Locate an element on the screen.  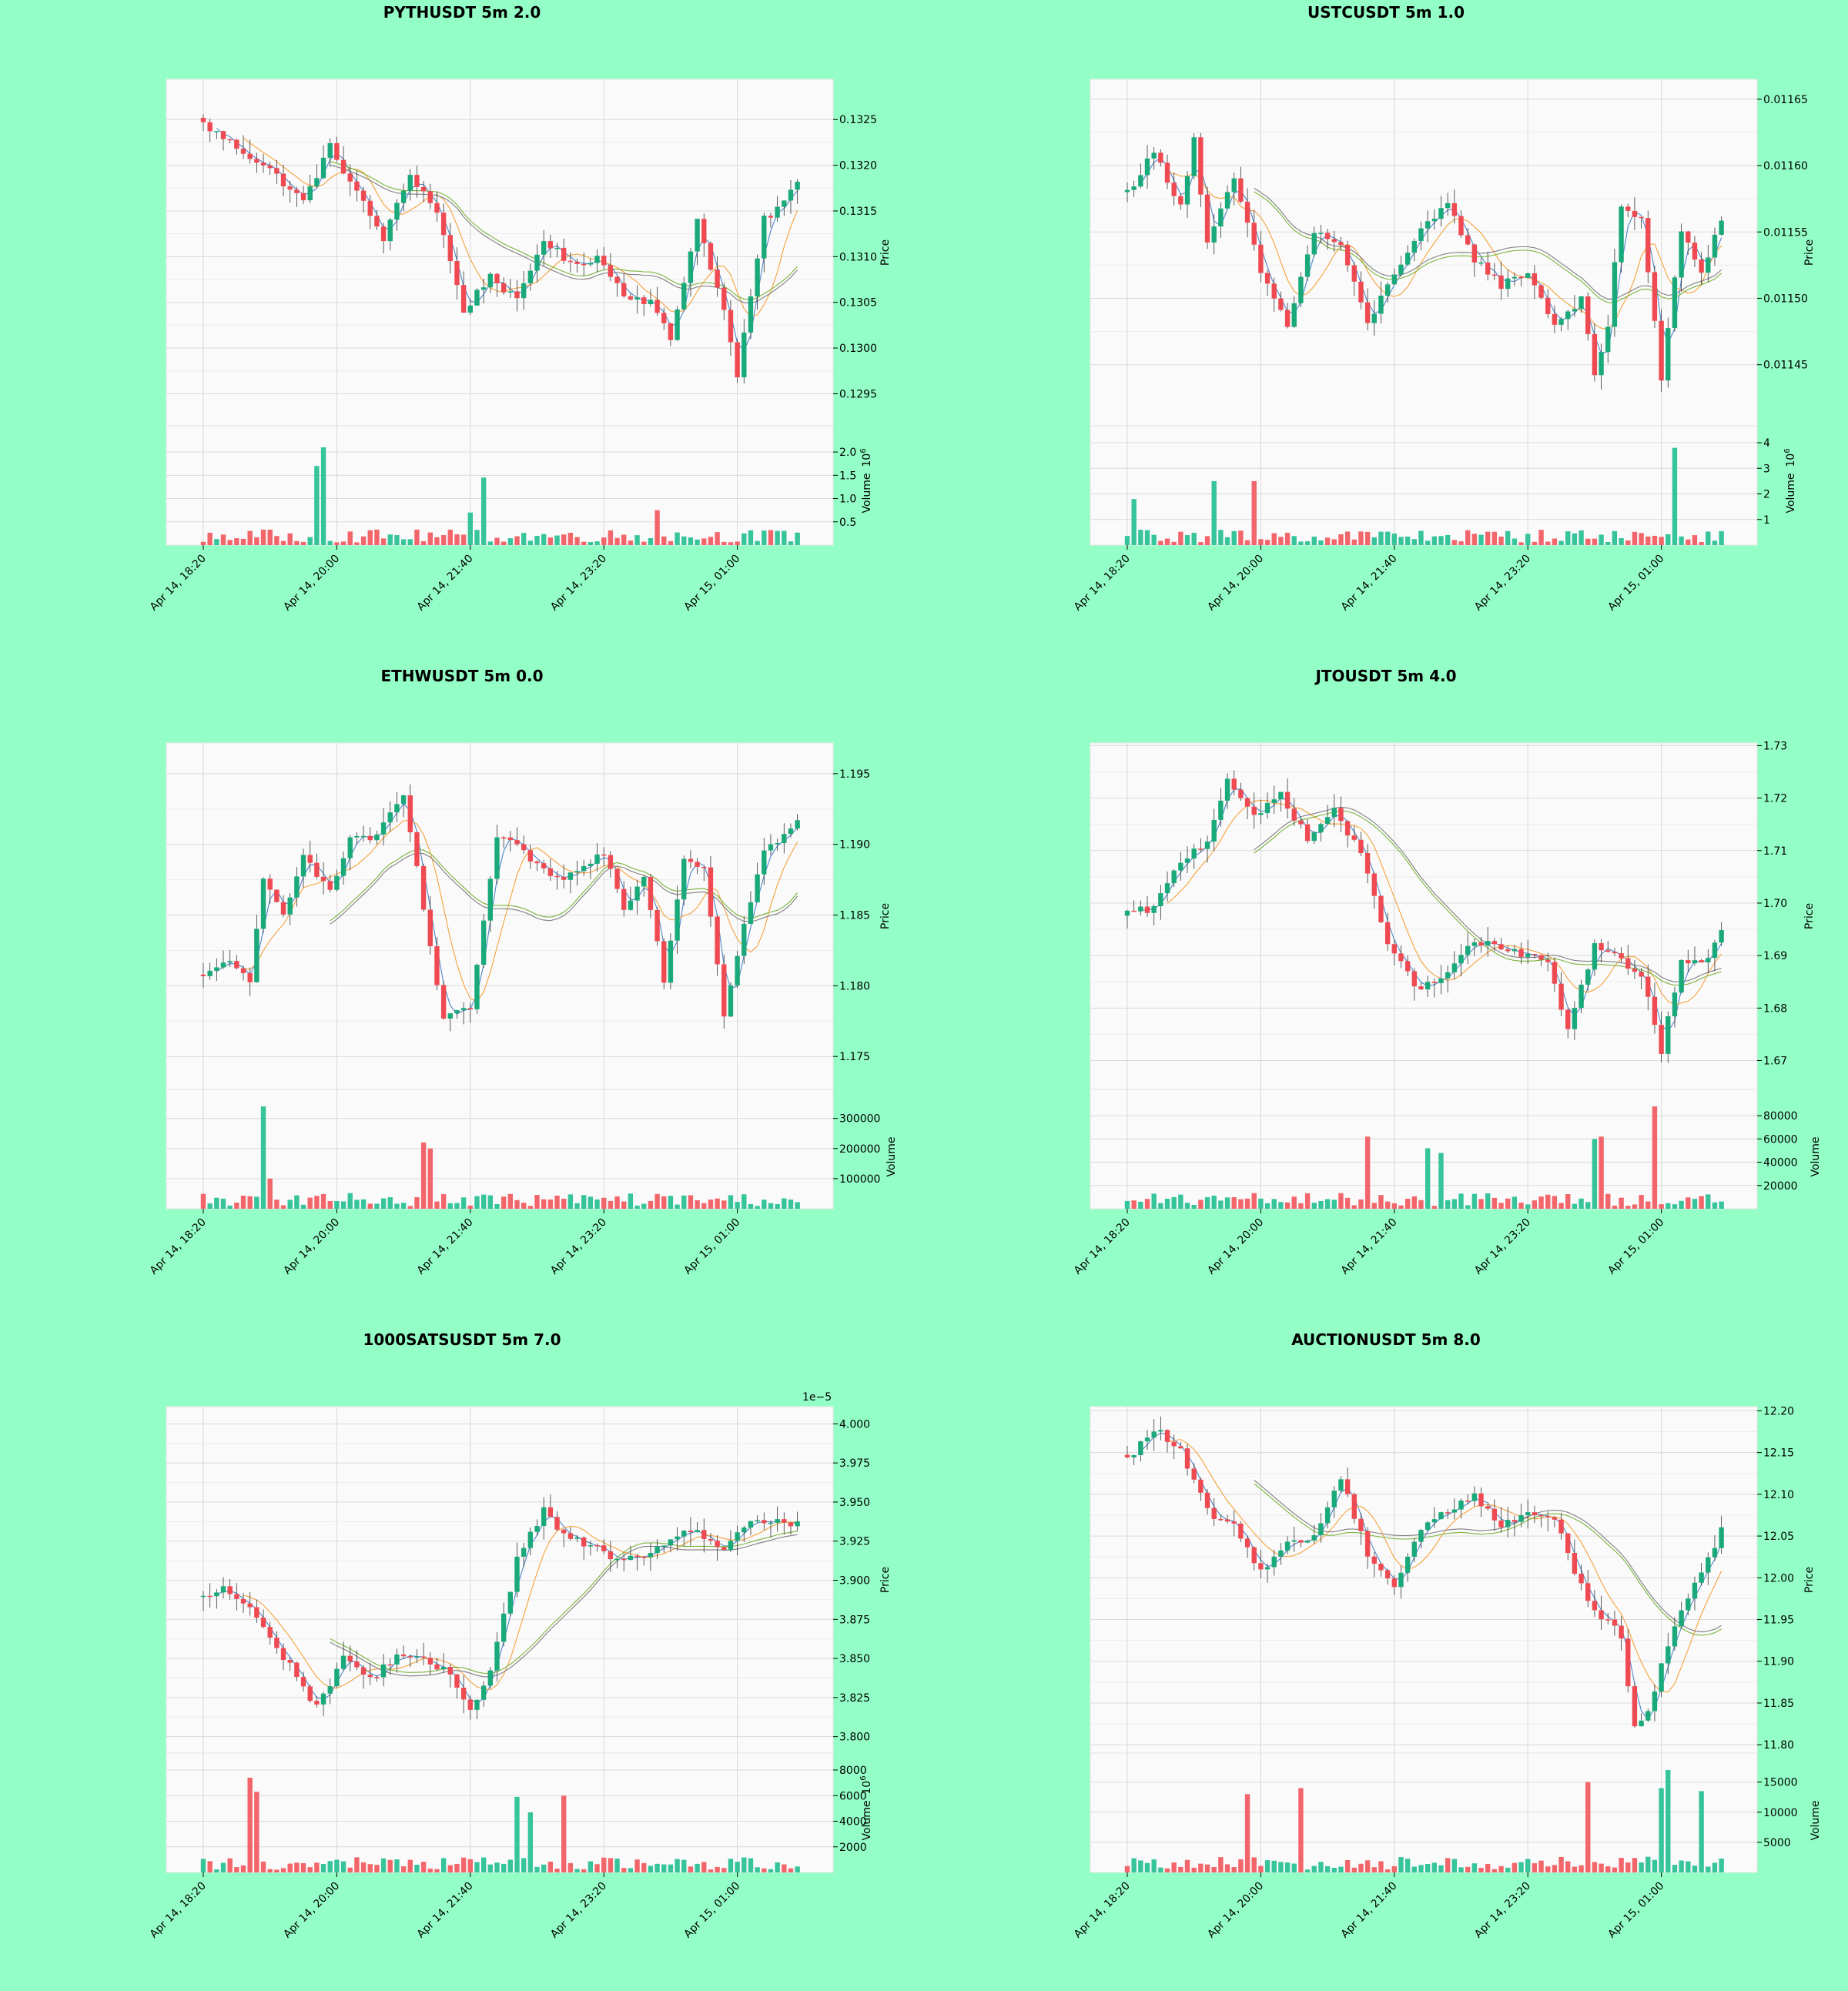
x-tick-label: Apr 14, 20:00 is located at coordinates (311, 1910).